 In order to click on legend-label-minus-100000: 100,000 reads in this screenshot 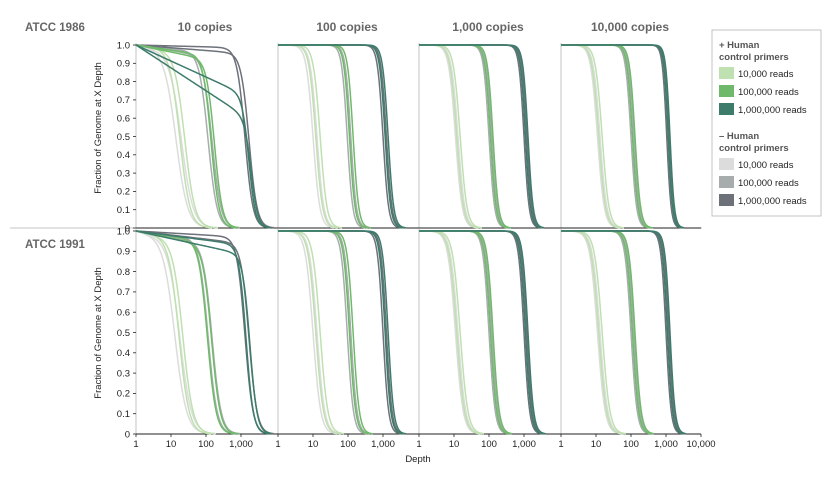, I will do `click(768, 183)`.